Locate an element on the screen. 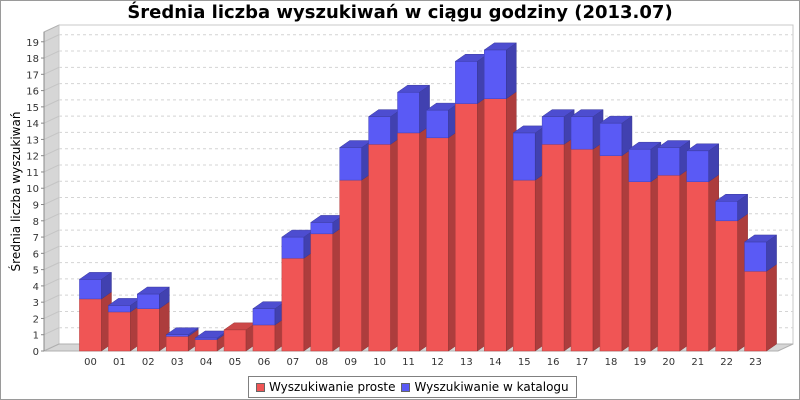 The height and width of the screenshot is (400, 800). y-tick-label-15: 15 is located at coordinates (32, 108).